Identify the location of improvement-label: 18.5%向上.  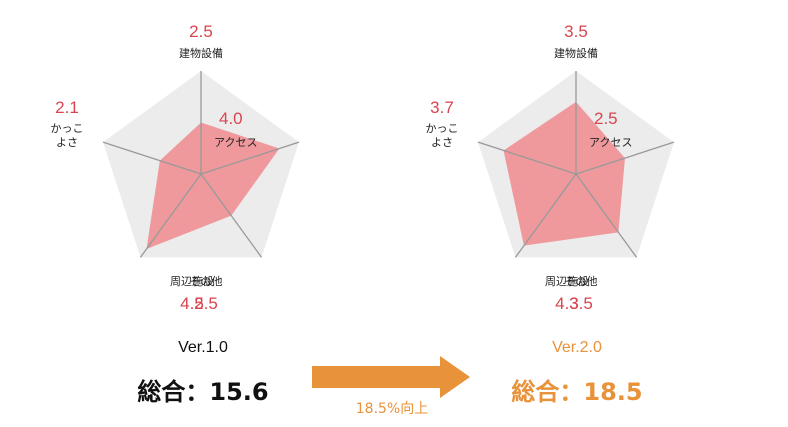
(392, 409).